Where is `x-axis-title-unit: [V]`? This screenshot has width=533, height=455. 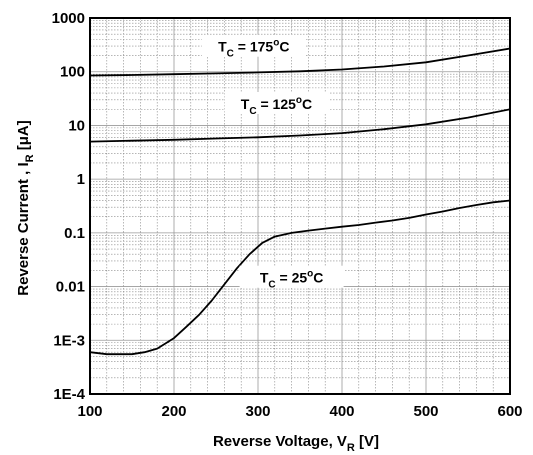
x-axis-title-unit: [V] is located at coordinates (367, 441).